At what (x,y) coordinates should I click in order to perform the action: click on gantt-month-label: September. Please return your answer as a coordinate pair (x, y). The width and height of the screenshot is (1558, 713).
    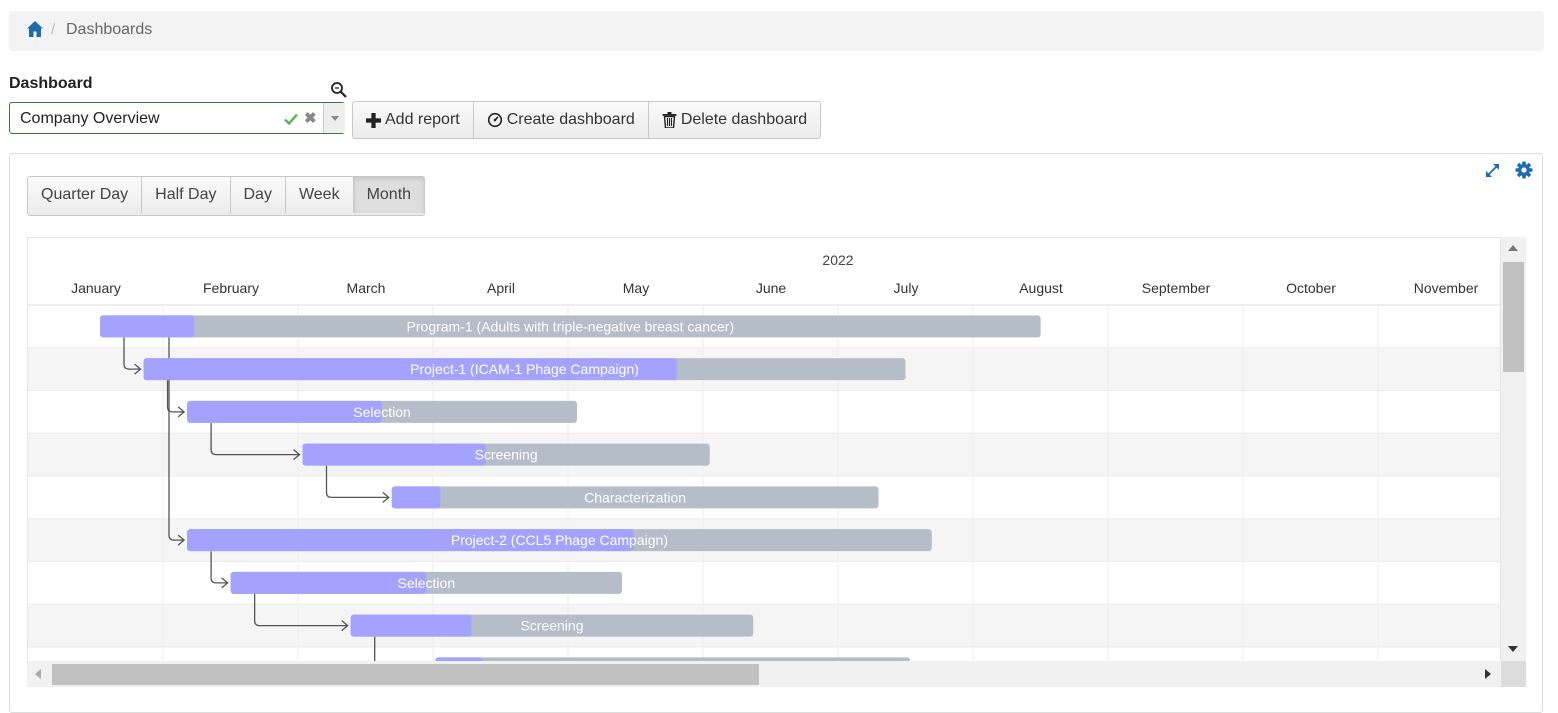
    Looking at the image, I should click on (1176, 288).